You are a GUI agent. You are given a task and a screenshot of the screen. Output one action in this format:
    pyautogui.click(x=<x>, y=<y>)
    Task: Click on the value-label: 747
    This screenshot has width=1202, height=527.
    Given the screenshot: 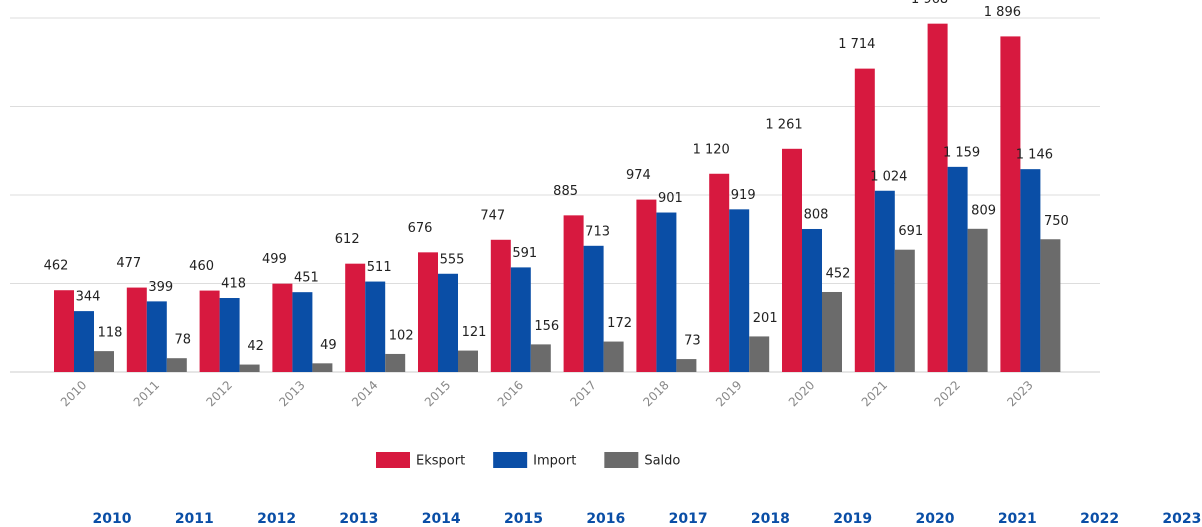 What is the action you would take?
    pyautogui.click(x=492, y=215)
    